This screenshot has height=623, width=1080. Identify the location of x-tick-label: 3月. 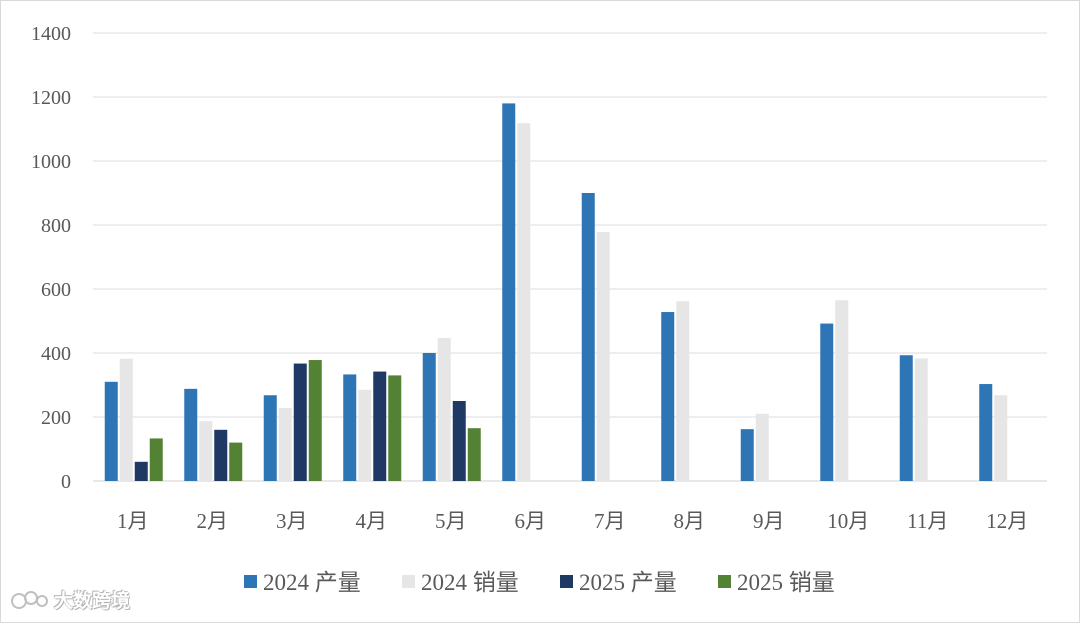
(292, 521).